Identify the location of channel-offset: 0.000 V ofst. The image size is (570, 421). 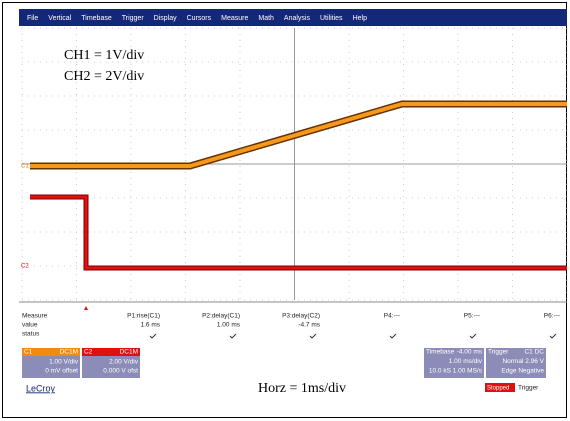
(120, 371).